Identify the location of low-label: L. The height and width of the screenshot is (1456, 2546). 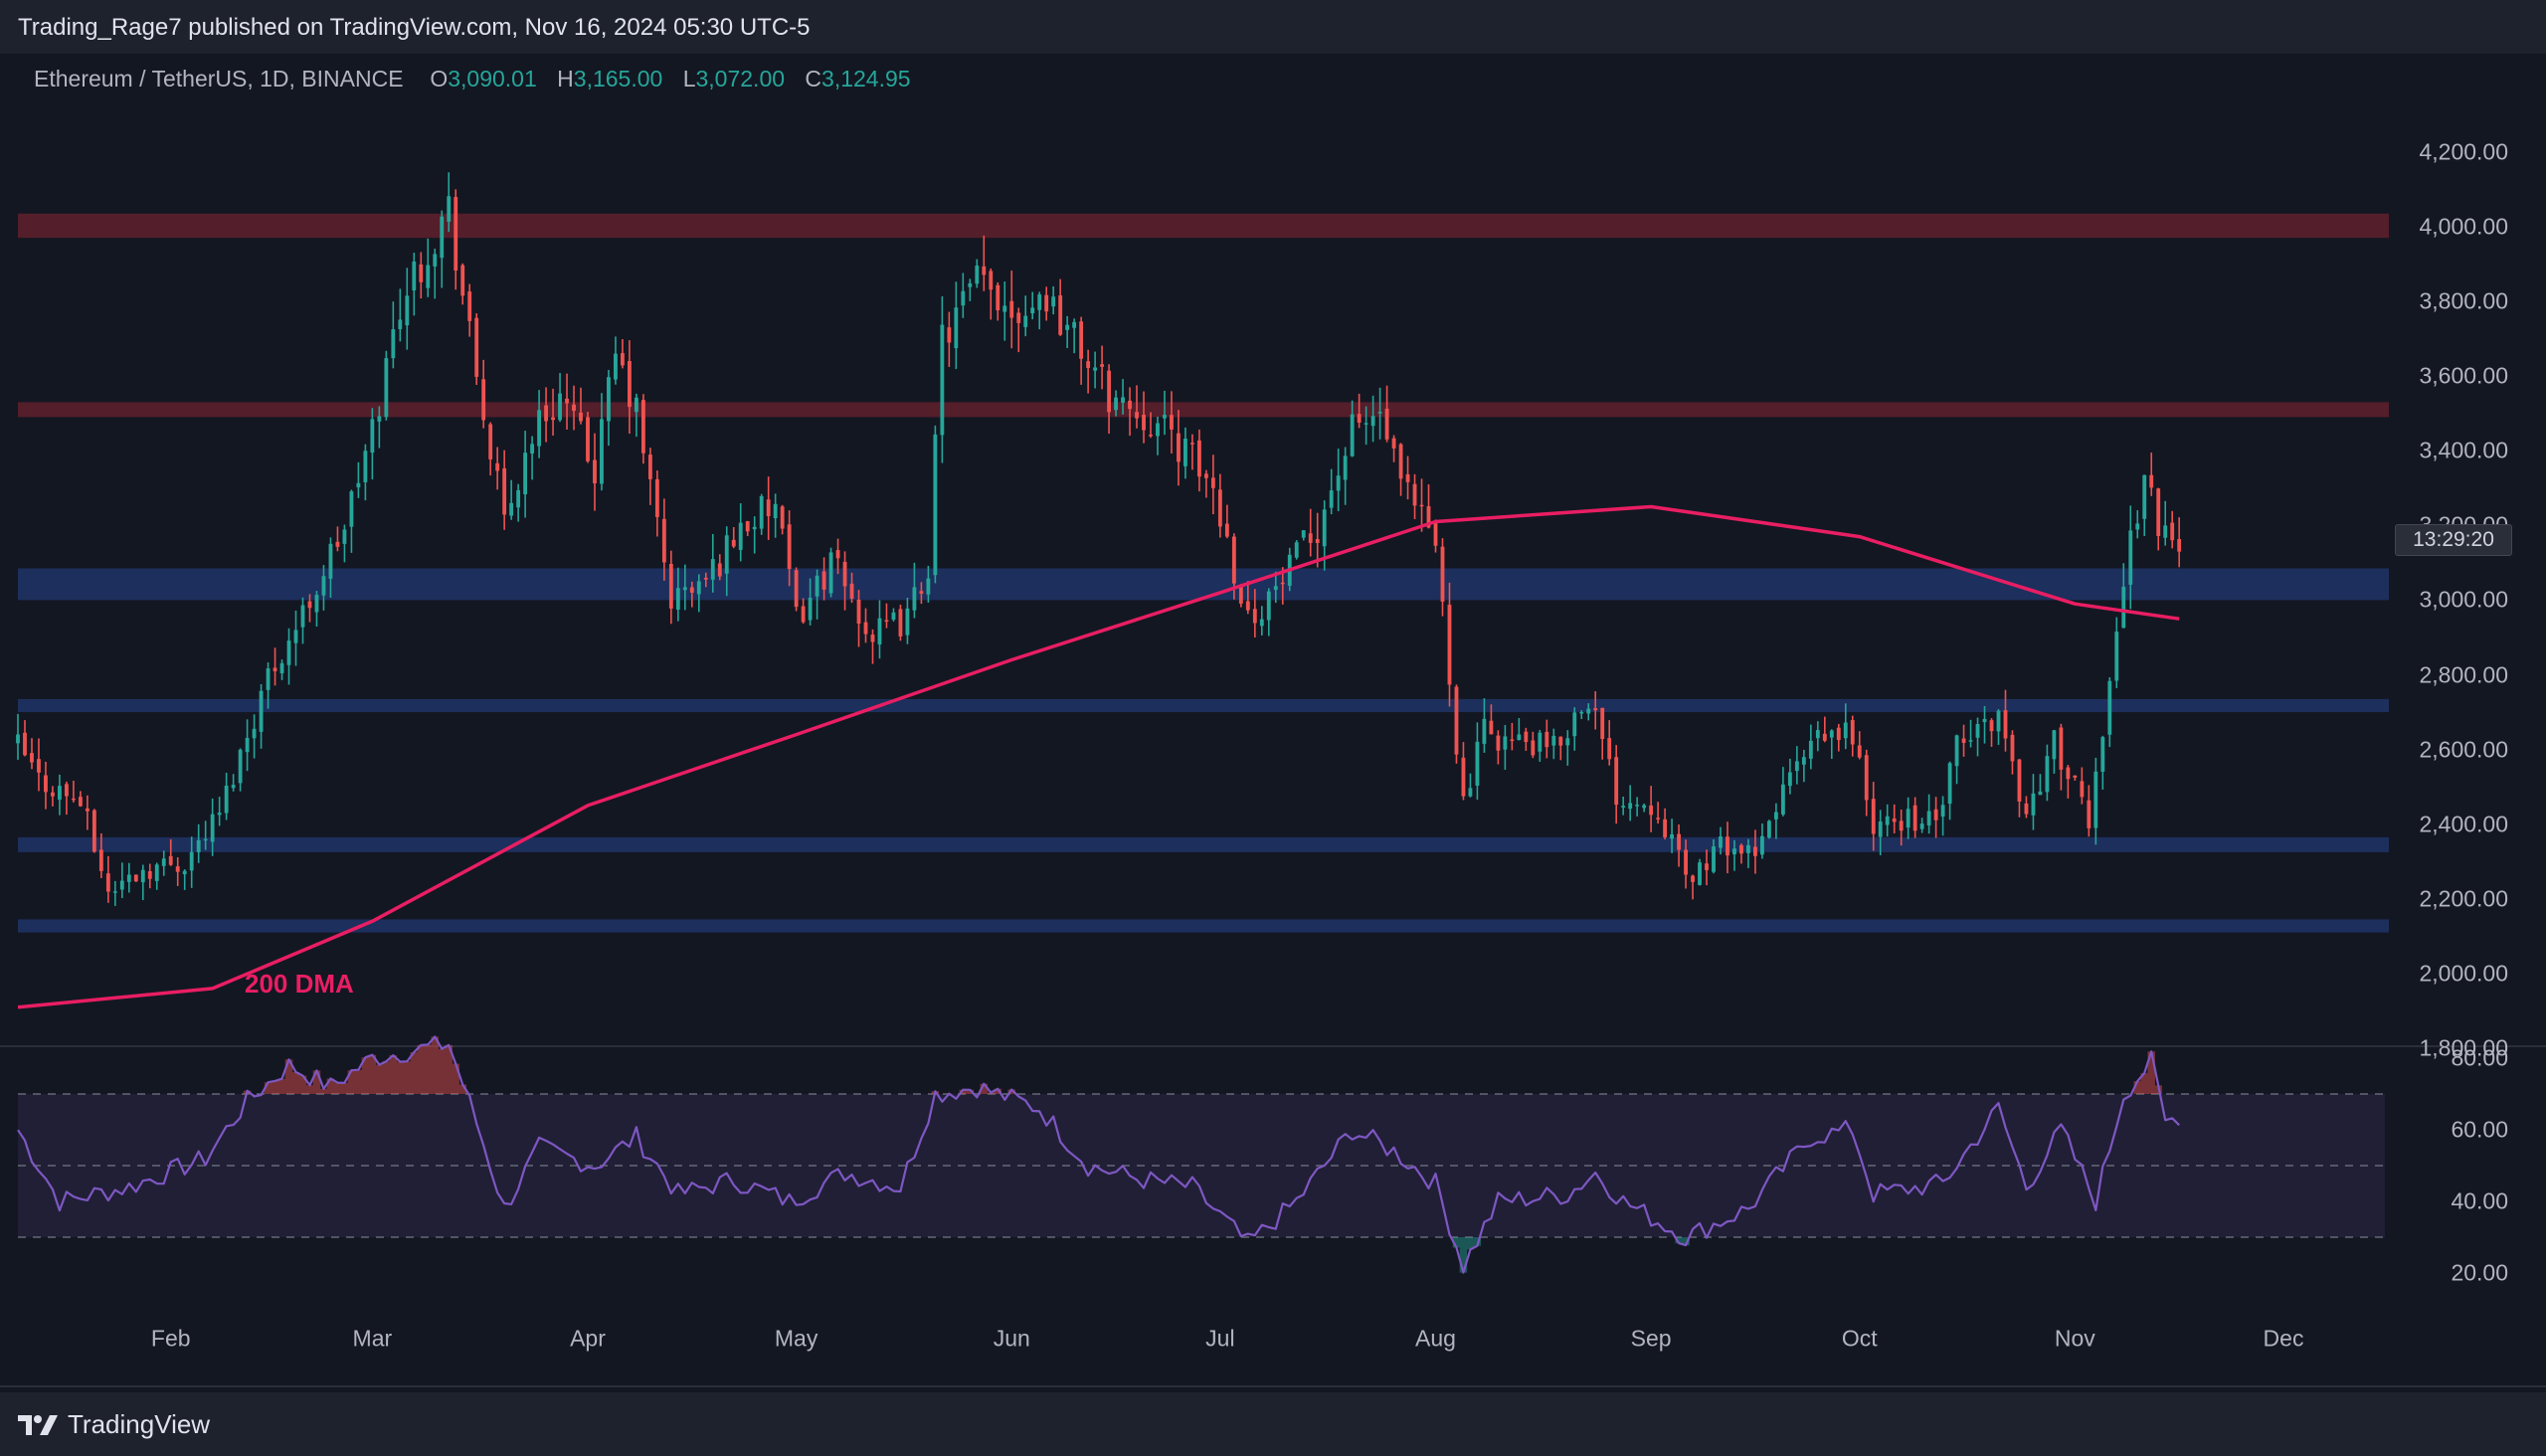
(689, 78).